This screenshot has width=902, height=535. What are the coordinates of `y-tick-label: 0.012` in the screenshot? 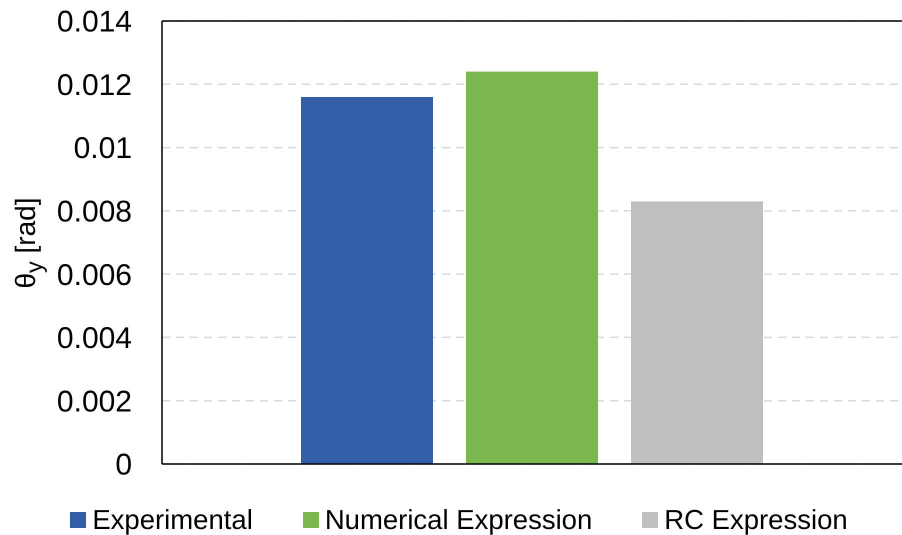 It's located at (94, 85).